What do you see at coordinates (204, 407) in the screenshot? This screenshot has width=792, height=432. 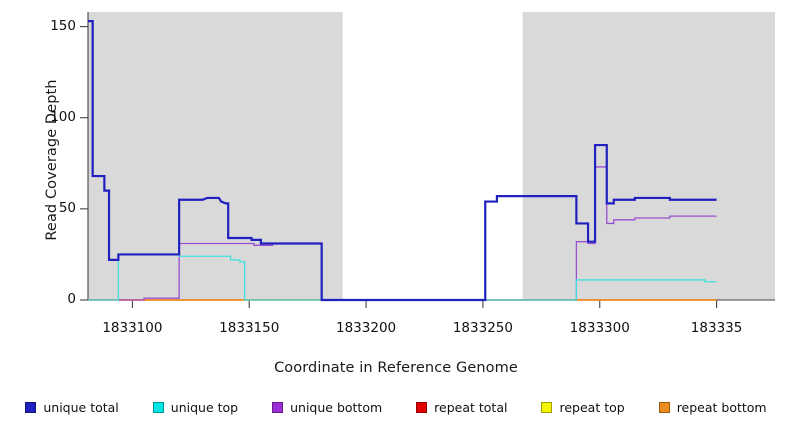 I see `legend-label: unique top` at bounding box center [204, 407].